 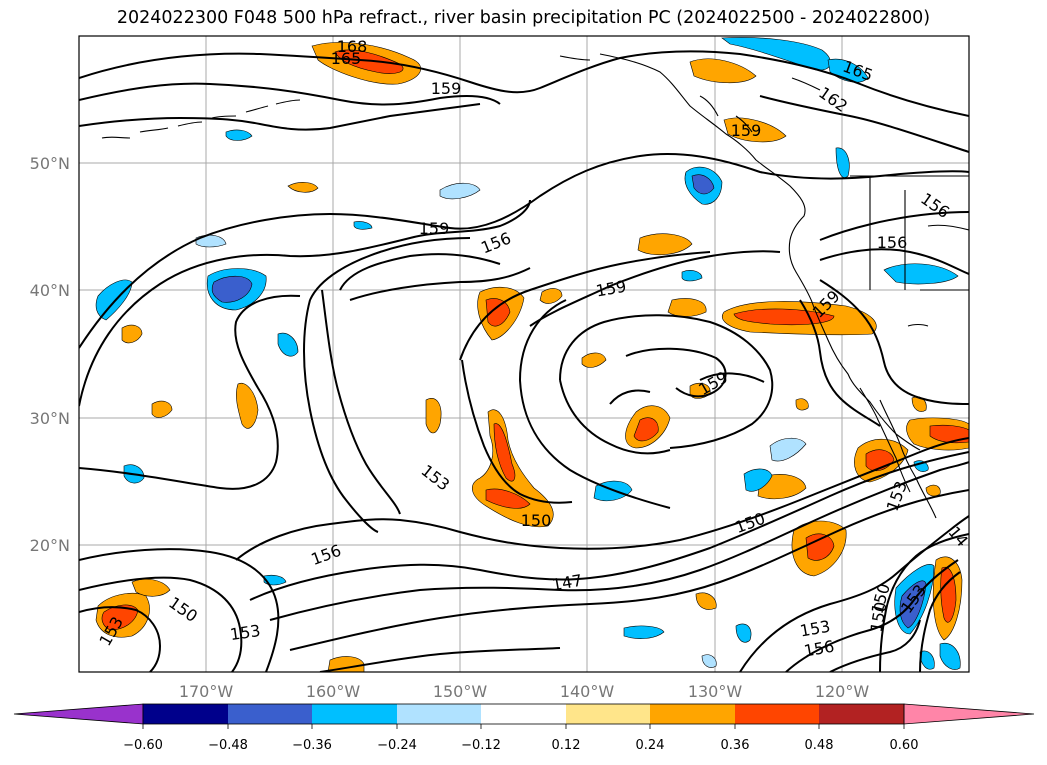 What do you see at coordinates (78, 714) in the screenshot?
I see `colorbar-min-extension` at bounding box center [78, 714].